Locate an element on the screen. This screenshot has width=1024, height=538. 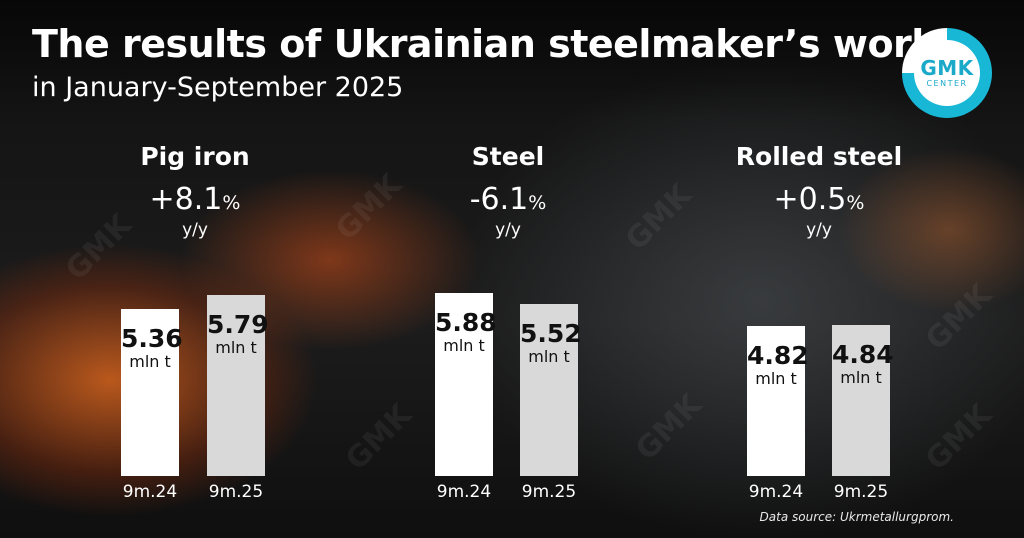
chart-title: Pig iron is located at coordinates (195, 156).